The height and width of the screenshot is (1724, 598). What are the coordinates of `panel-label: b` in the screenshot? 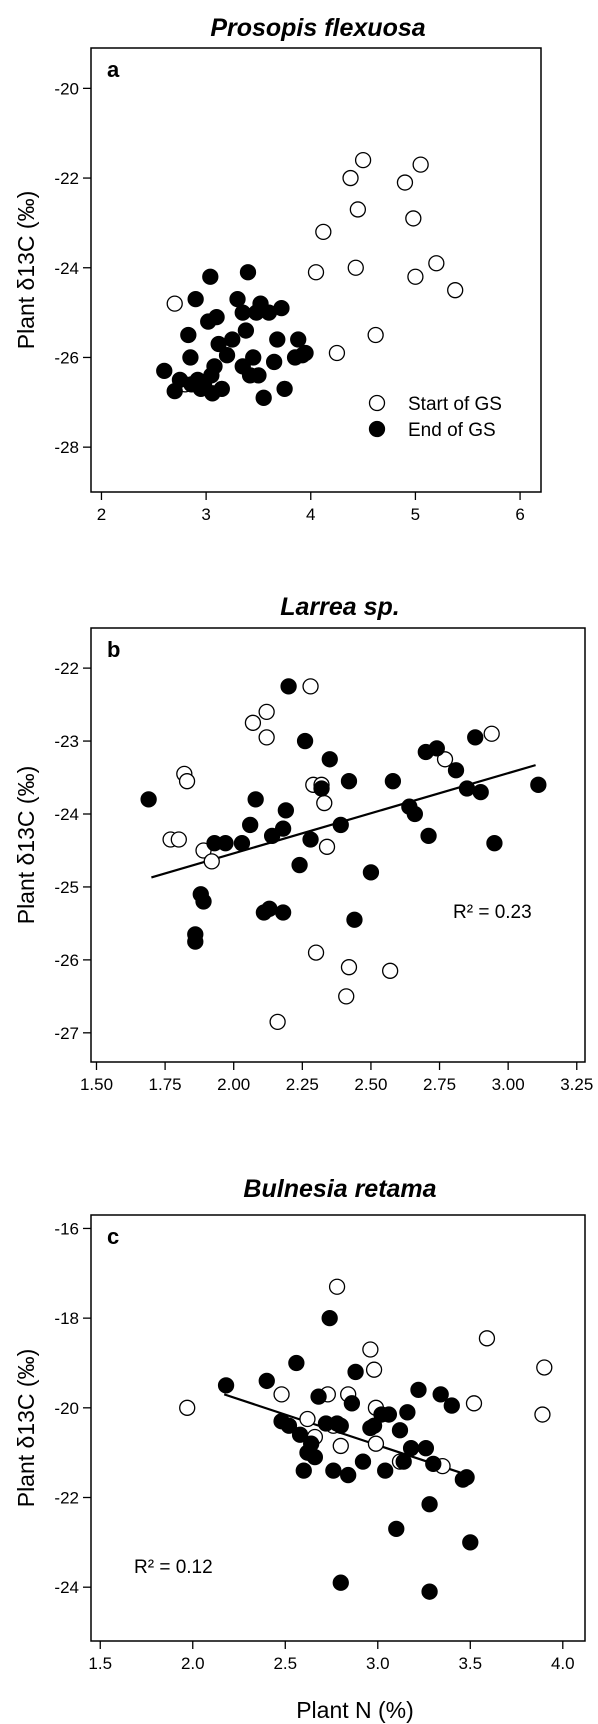 It's located at (113, 649).